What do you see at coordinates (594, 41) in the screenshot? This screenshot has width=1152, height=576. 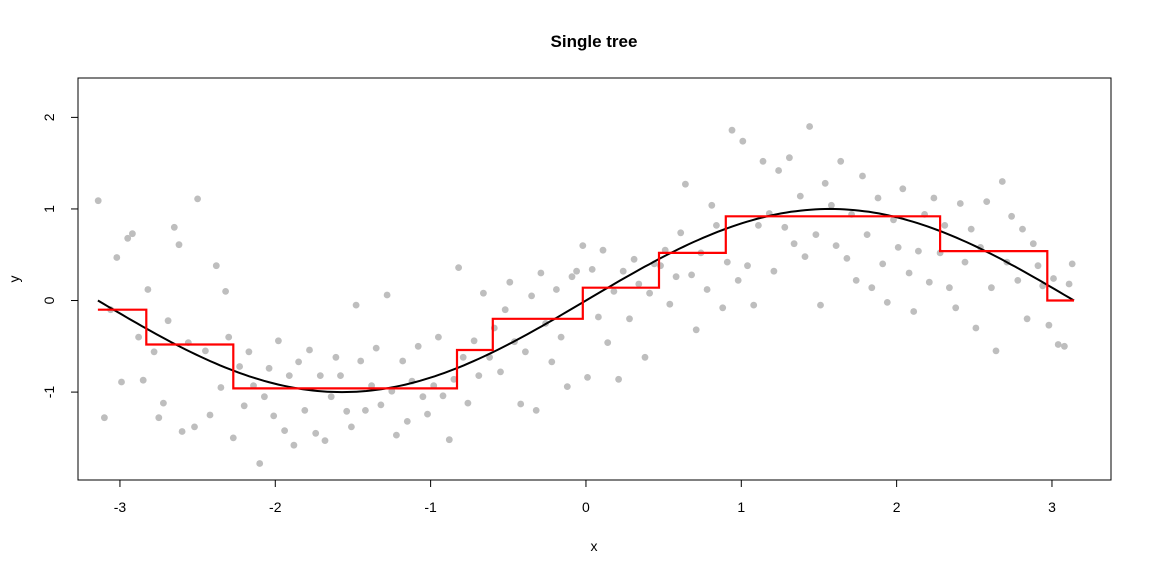 I see `chart-title: Single tree` at bounding box center [594, 41].